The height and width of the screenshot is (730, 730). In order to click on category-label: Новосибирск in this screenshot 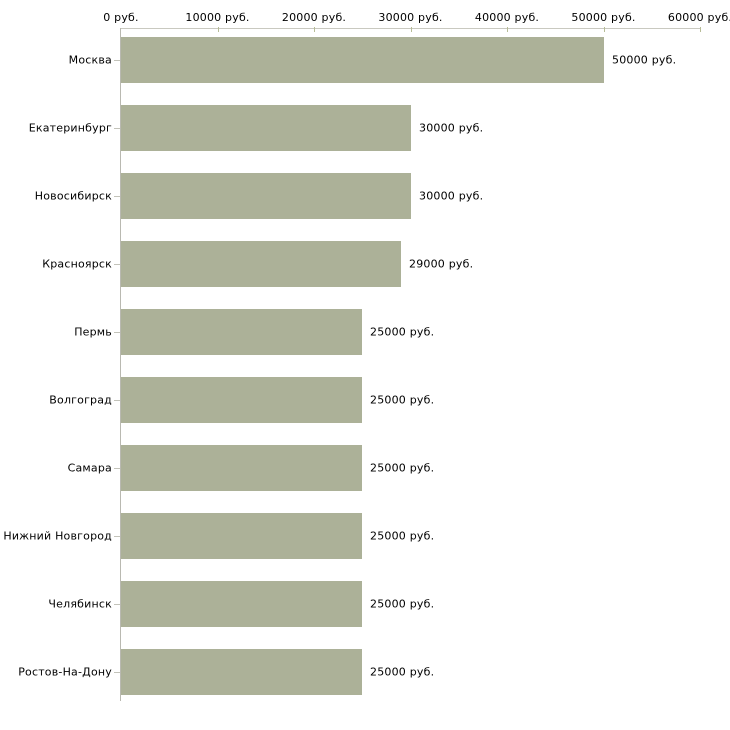, I will do `click(73, 196)`.